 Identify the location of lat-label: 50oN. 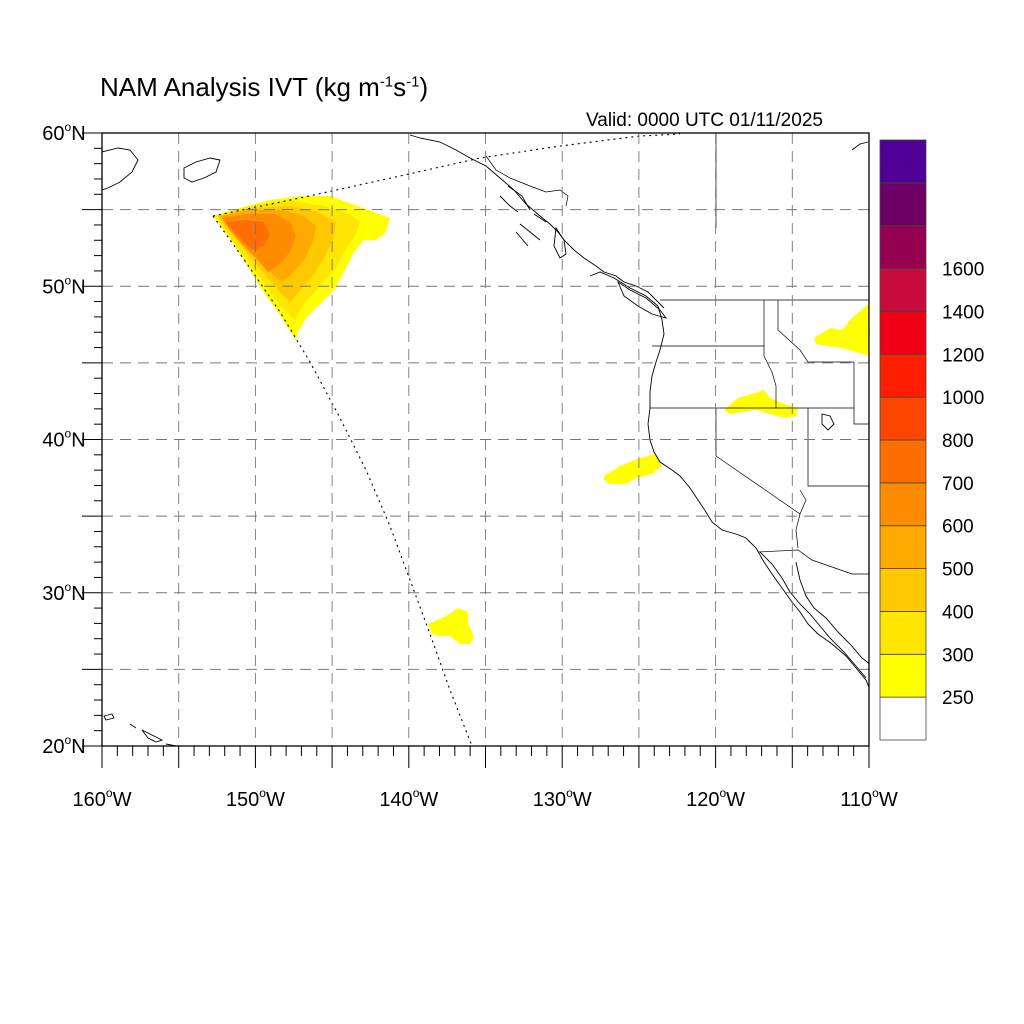
(63, 285).